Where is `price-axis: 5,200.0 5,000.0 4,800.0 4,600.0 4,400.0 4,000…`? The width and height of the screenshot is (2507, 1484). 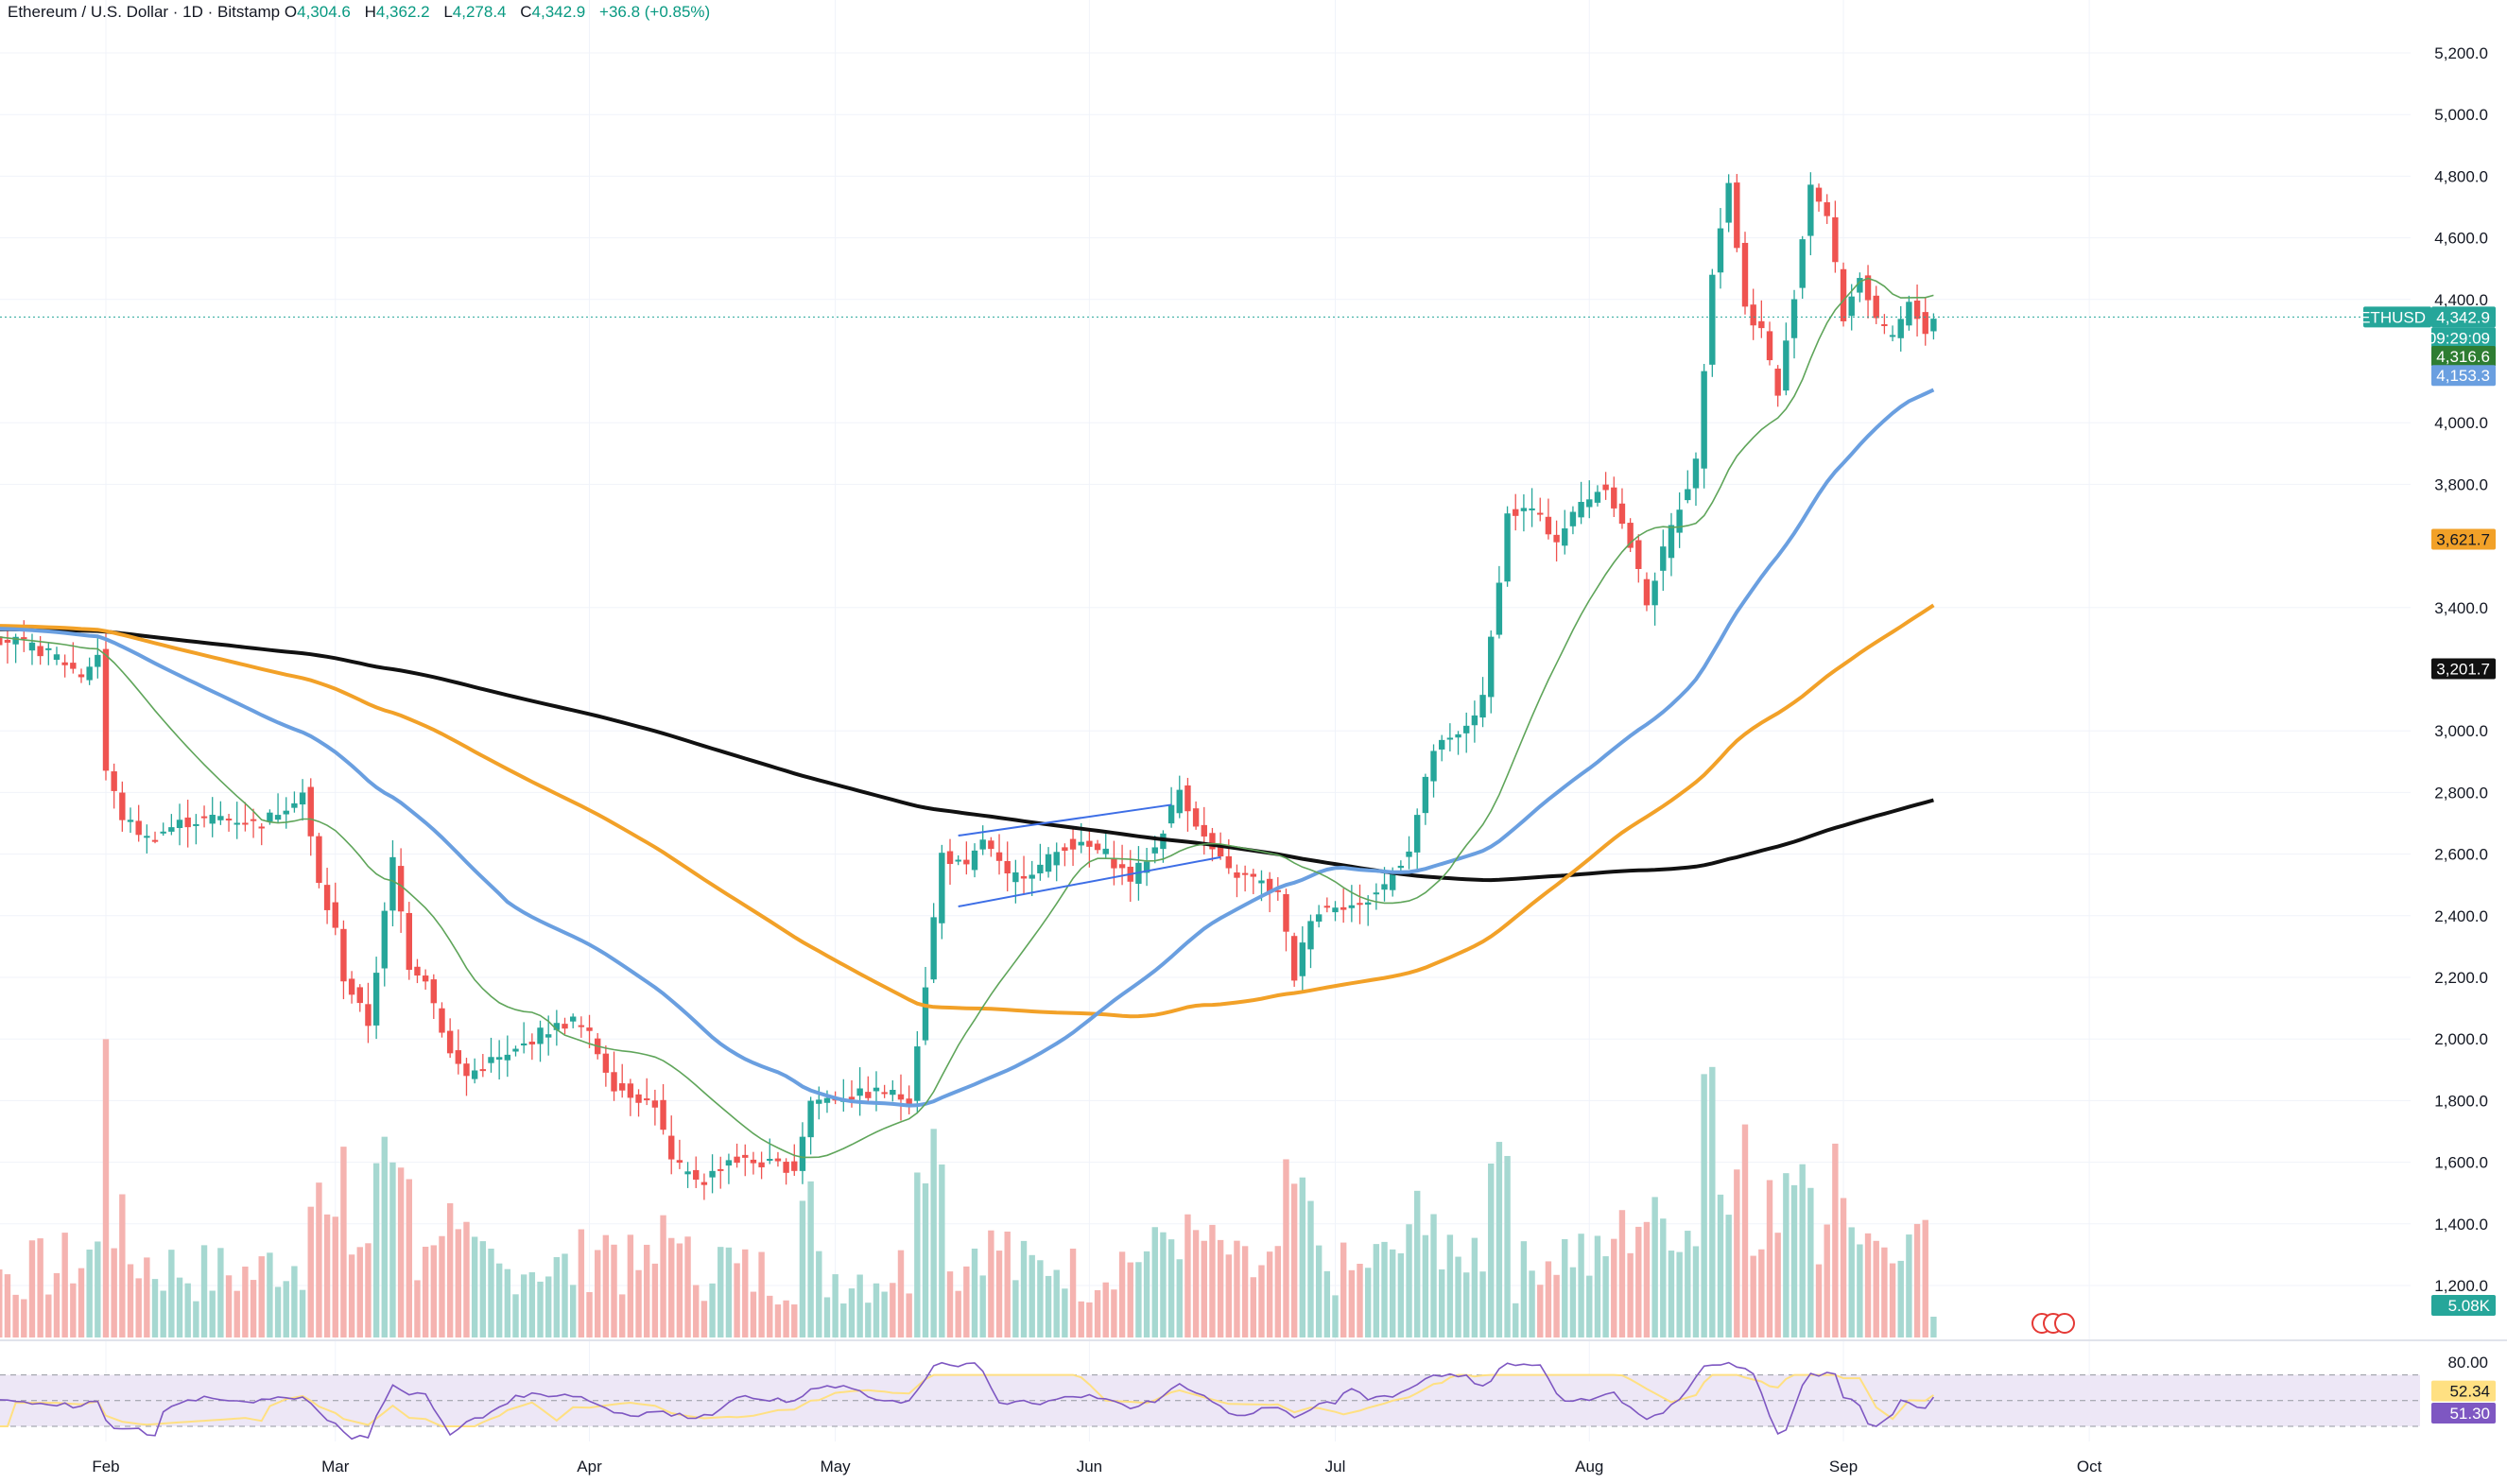
price-axis: 5,200.0 5,000.0 4,800.0 4,600.0 4,400.0 4,000… is located at coordinates (2461, 734).